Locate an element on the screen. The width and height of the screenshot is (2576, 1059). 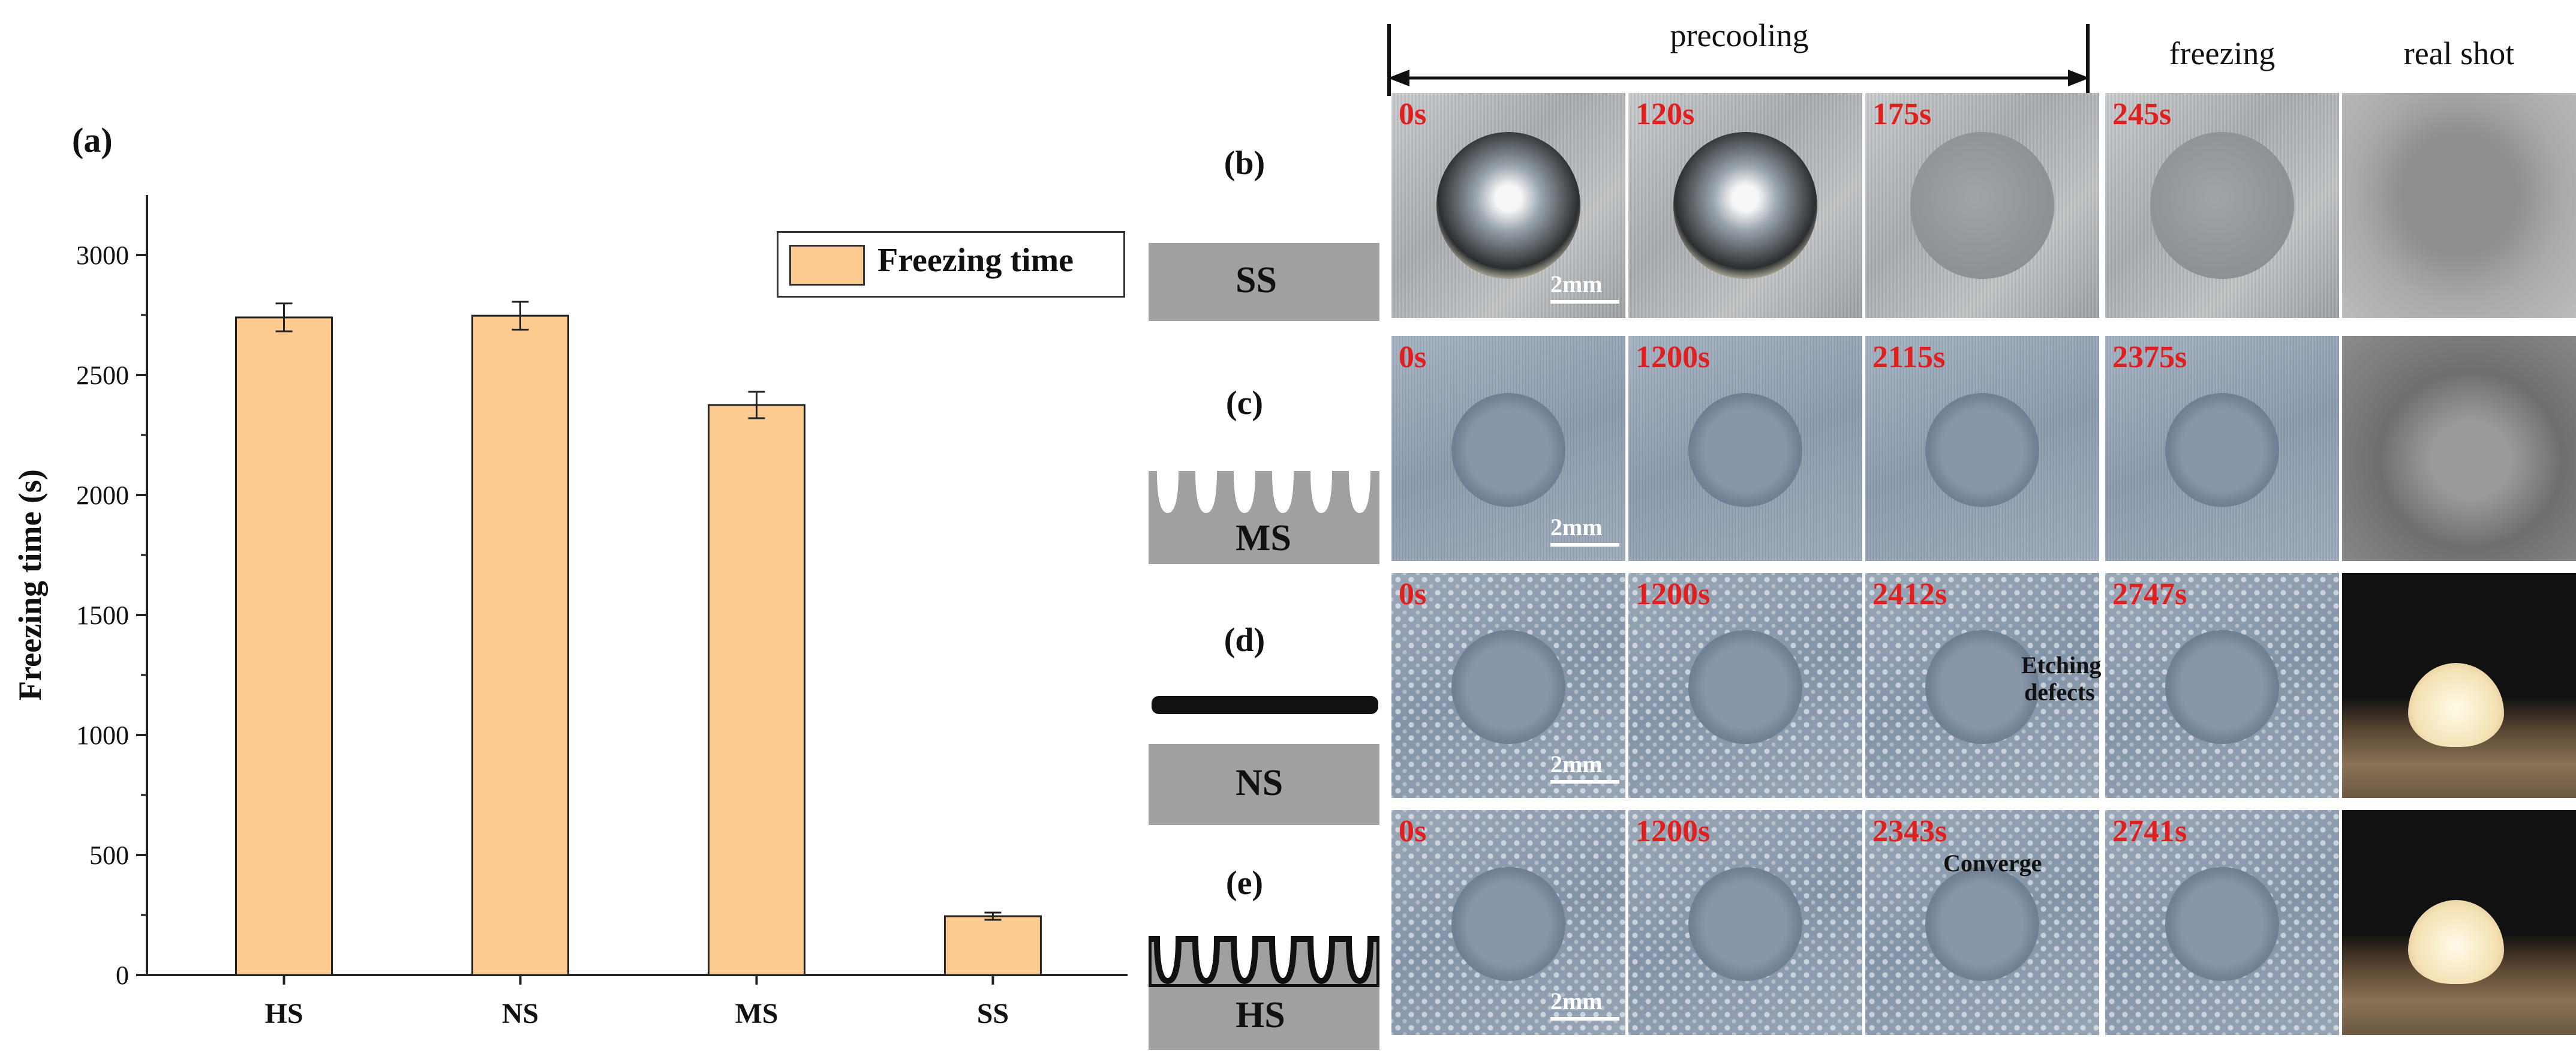
time-label: 2343s is located at coordinates (1910, 831).